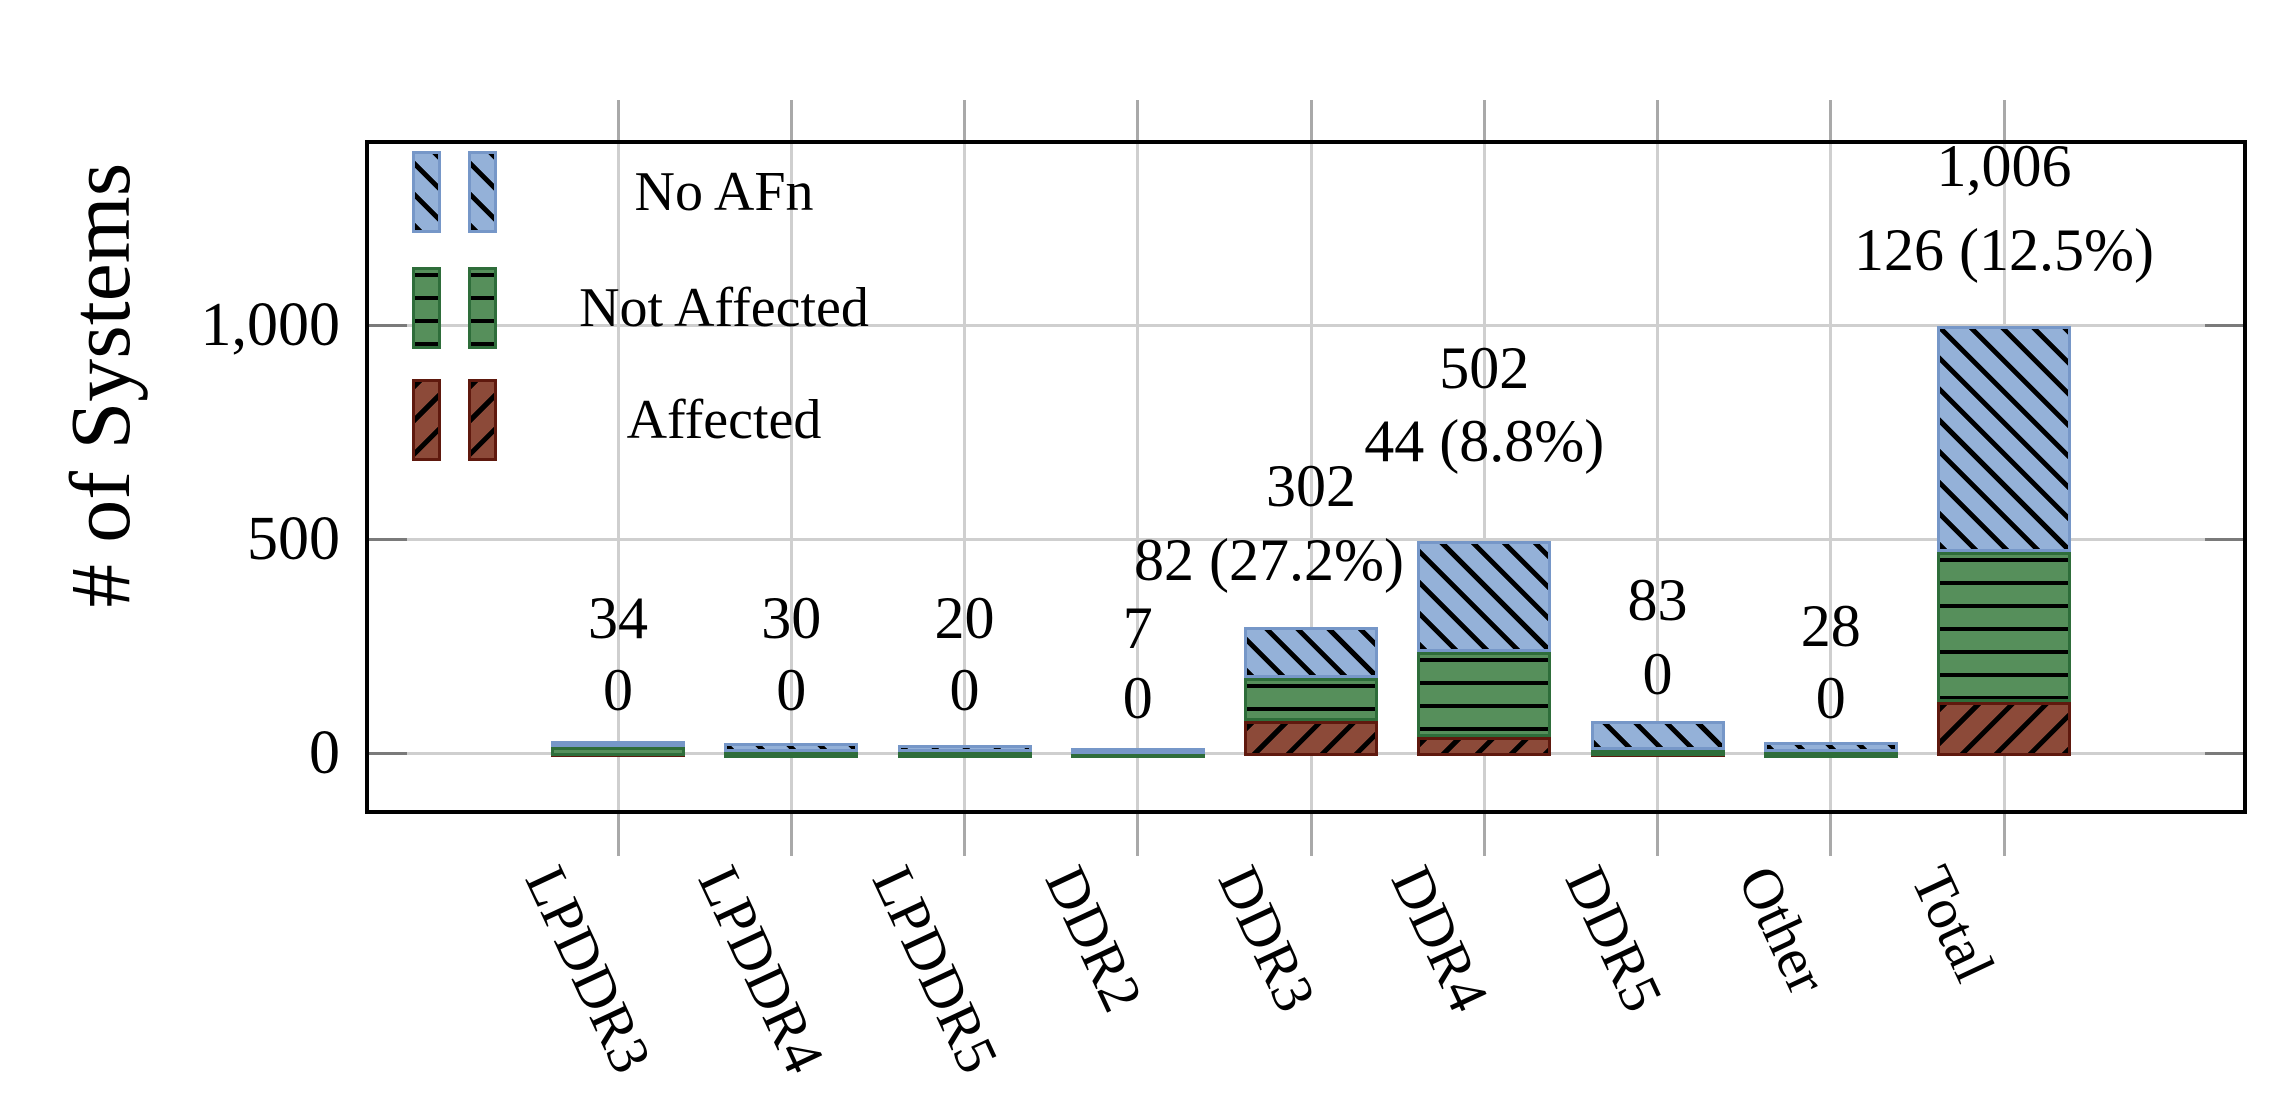 The image size is (2294, 1118). I want to click on legend-label: Affected, so click(724, 420).